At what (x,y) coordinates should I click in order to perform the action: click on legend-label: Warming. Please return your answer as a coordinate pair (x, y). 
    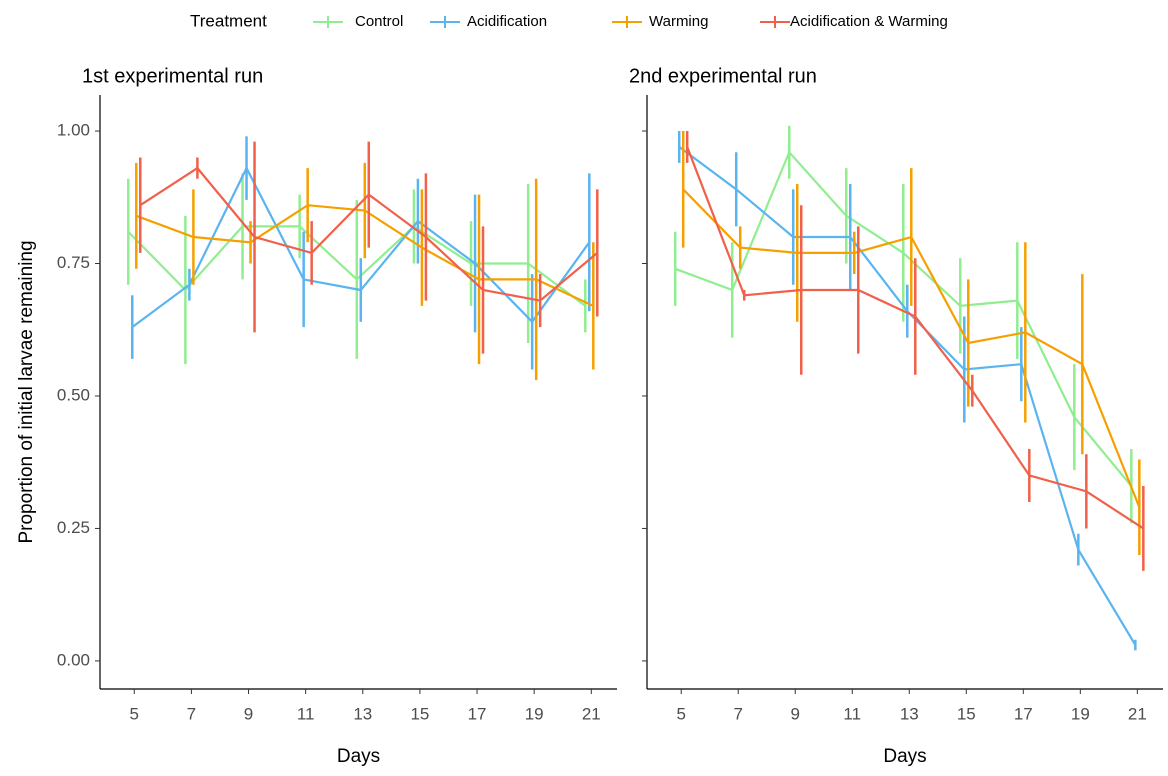
    Looking at the image, I should click on (678, 21).